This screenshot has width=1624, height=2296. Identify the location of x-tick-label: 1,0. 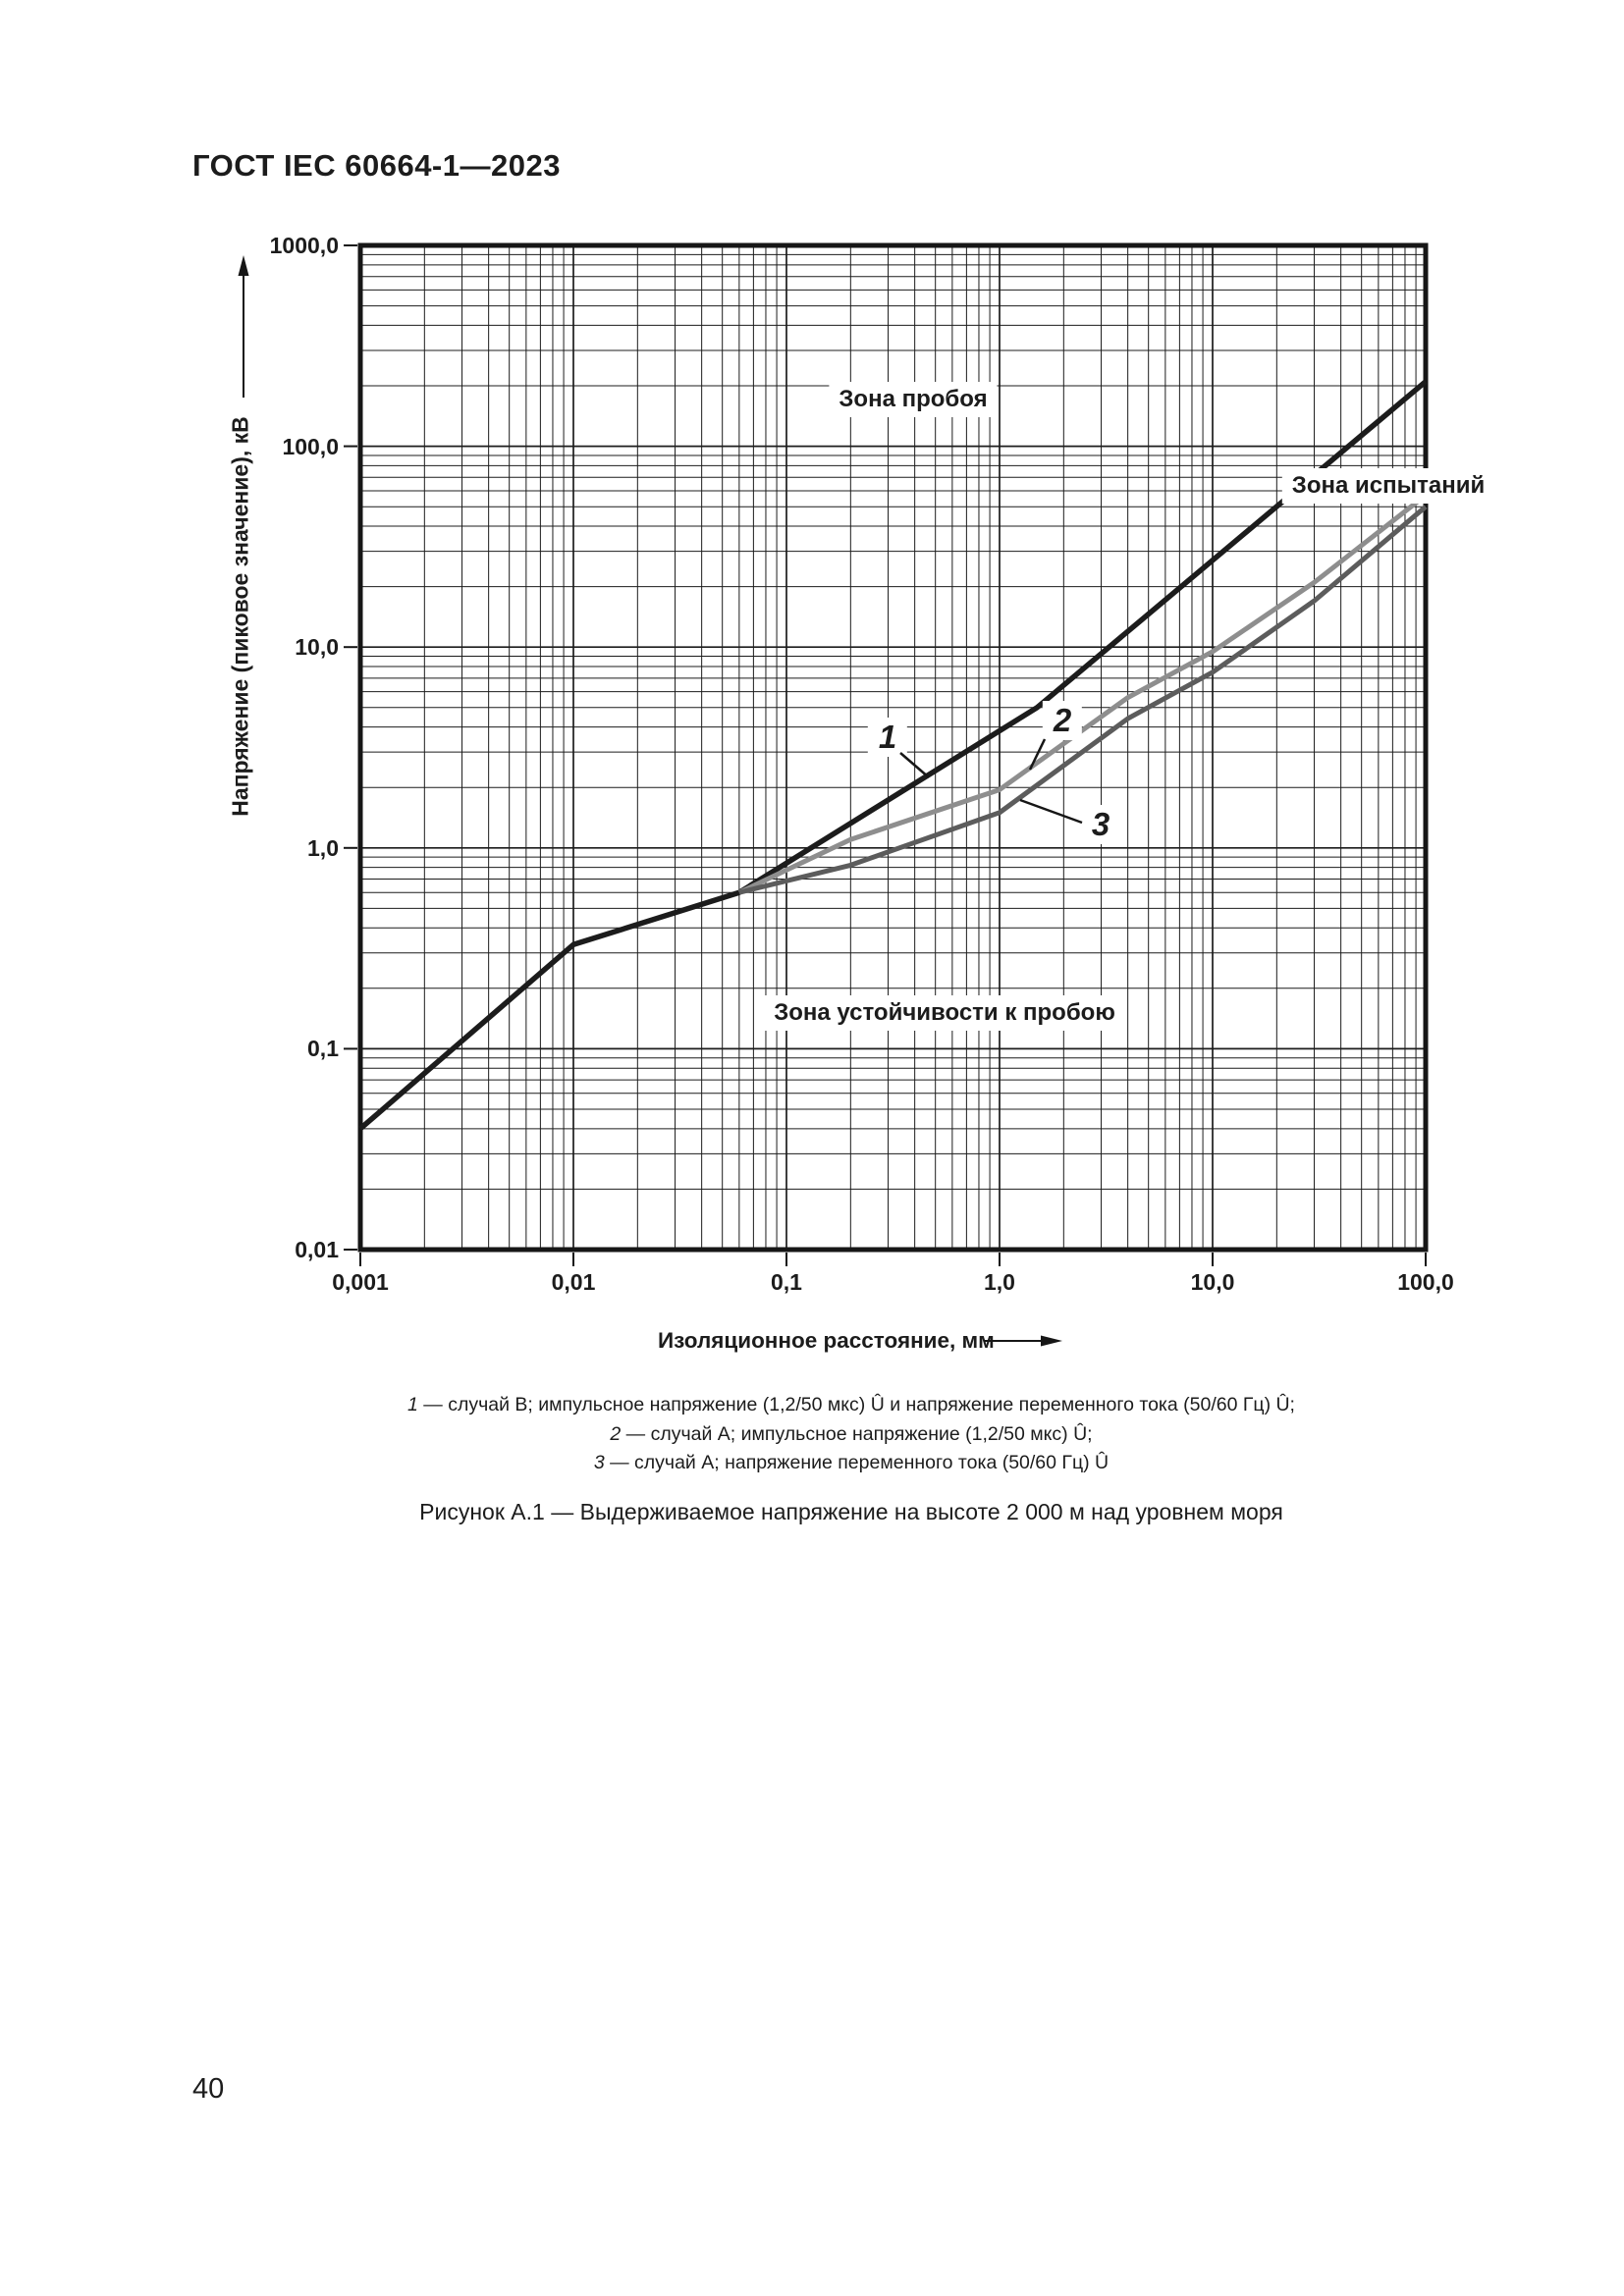
(999, 1282).